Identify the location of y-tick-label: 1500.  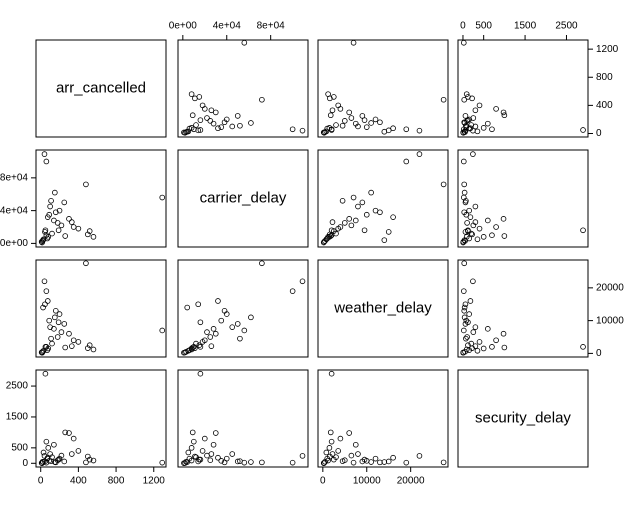
(17, 417).